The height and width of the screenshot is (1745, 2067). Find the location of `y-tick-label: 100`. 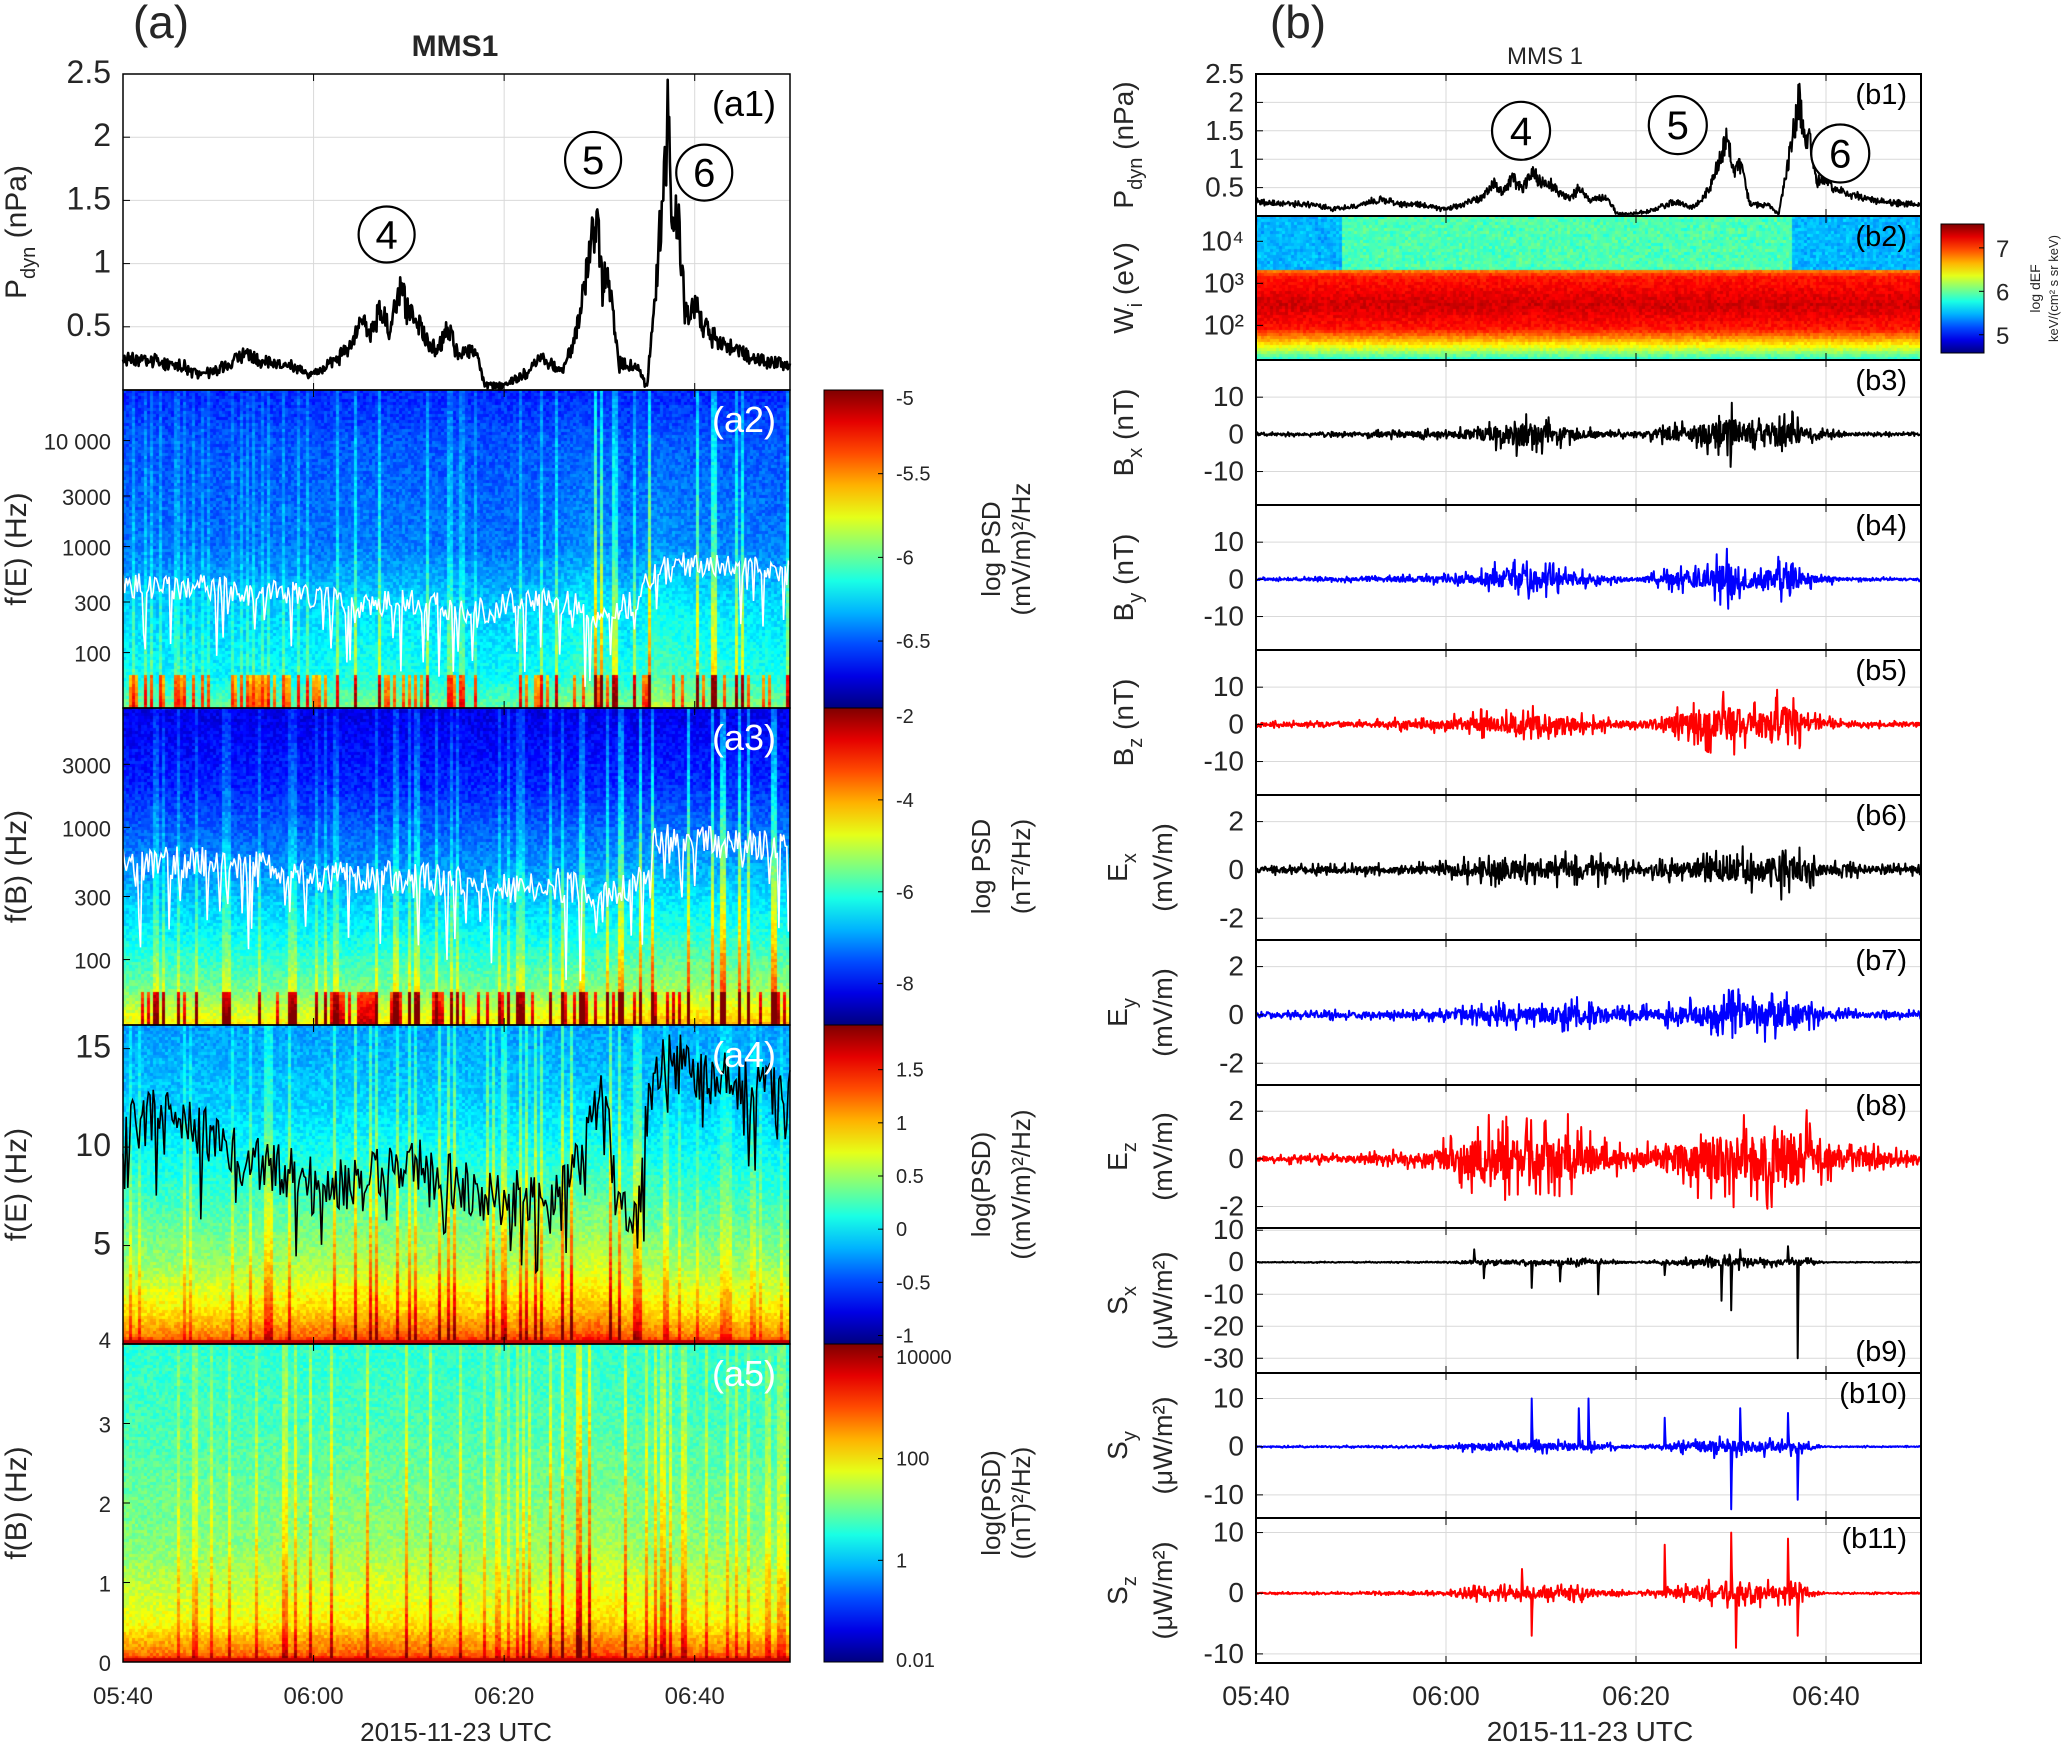

y-tick-label: 100 is located at coordinates (92, 654).